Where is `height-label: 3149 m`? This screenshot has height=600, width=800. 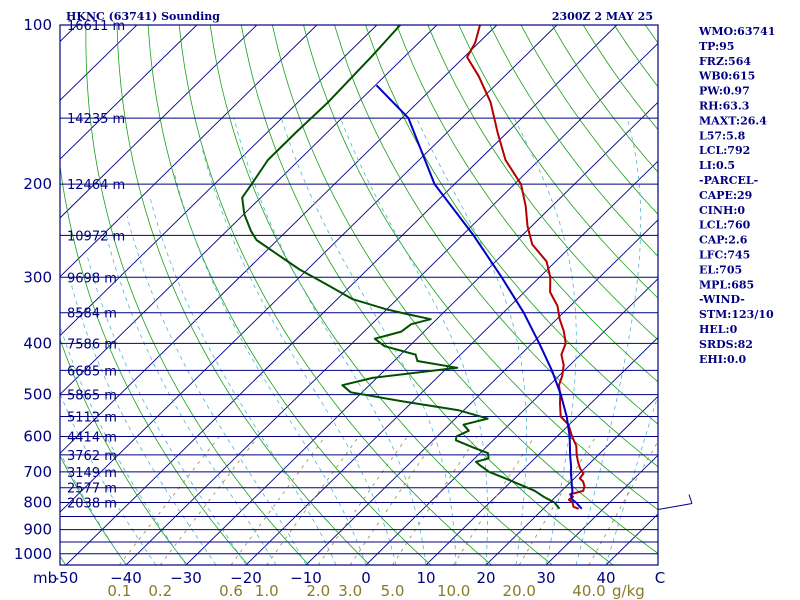
height-label: 3149 m is located at coordinates (92, 473).